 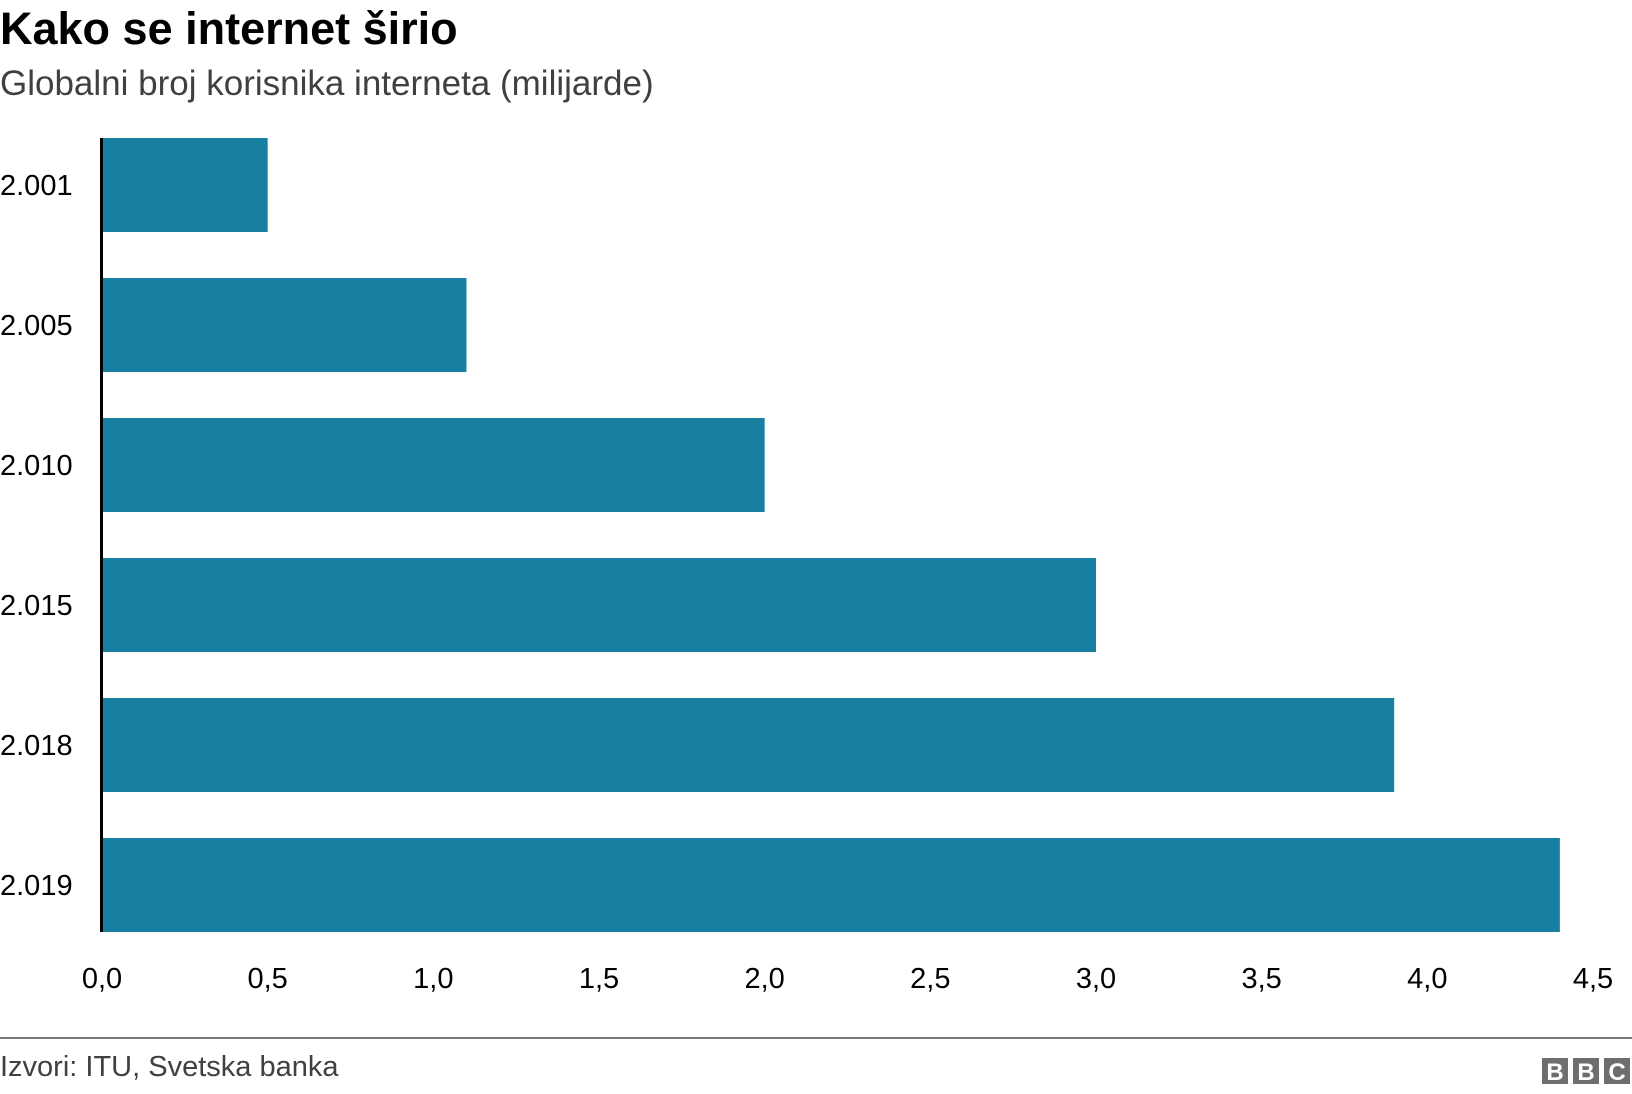 What do you see at coordinates (1096, 979) in the screenshot?
I see `x-tick-label: 3,0` at bounding box center [1096, 979].